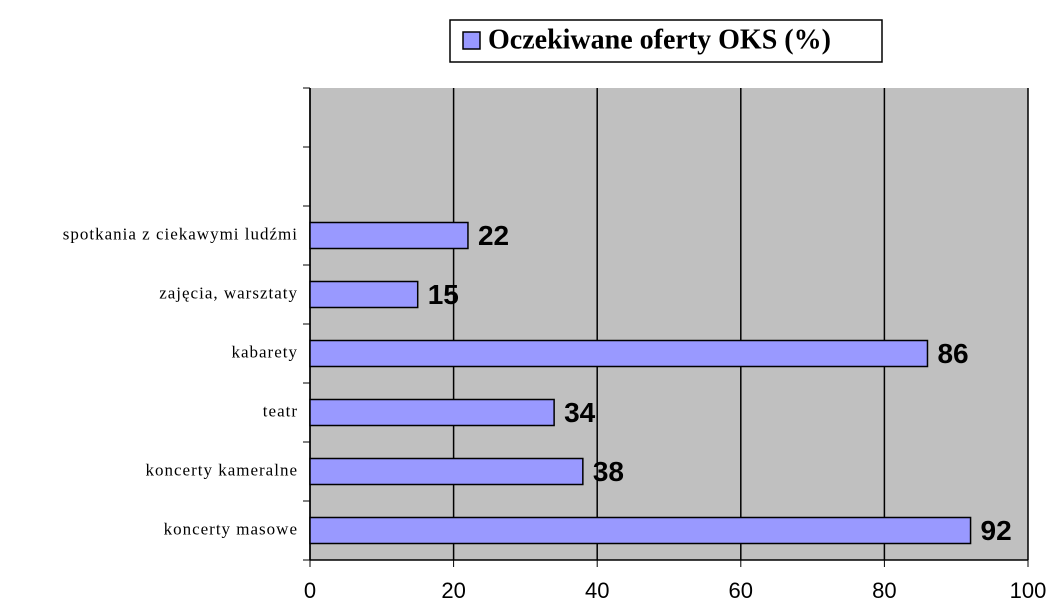 This screenshot has height=608, width=1053. Describe the element at coordinates (580, 412) in the screenshot. I see `data-label: 34` at that location.